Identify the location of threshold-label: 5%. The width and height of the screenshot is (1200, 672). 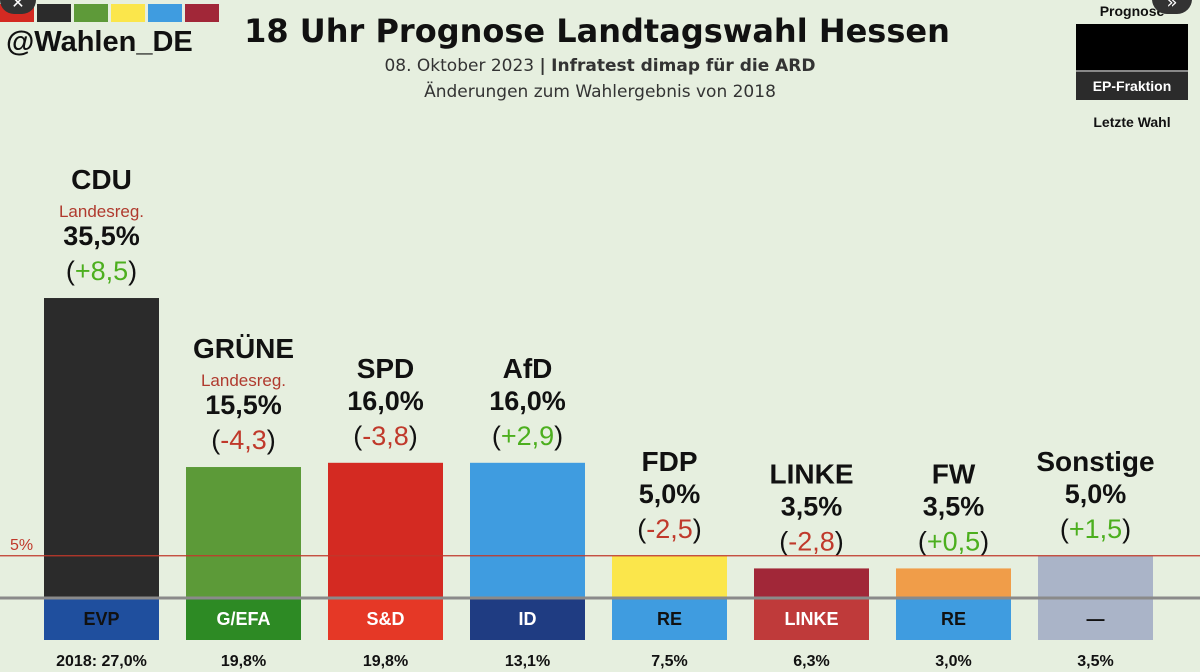
(21, 545).